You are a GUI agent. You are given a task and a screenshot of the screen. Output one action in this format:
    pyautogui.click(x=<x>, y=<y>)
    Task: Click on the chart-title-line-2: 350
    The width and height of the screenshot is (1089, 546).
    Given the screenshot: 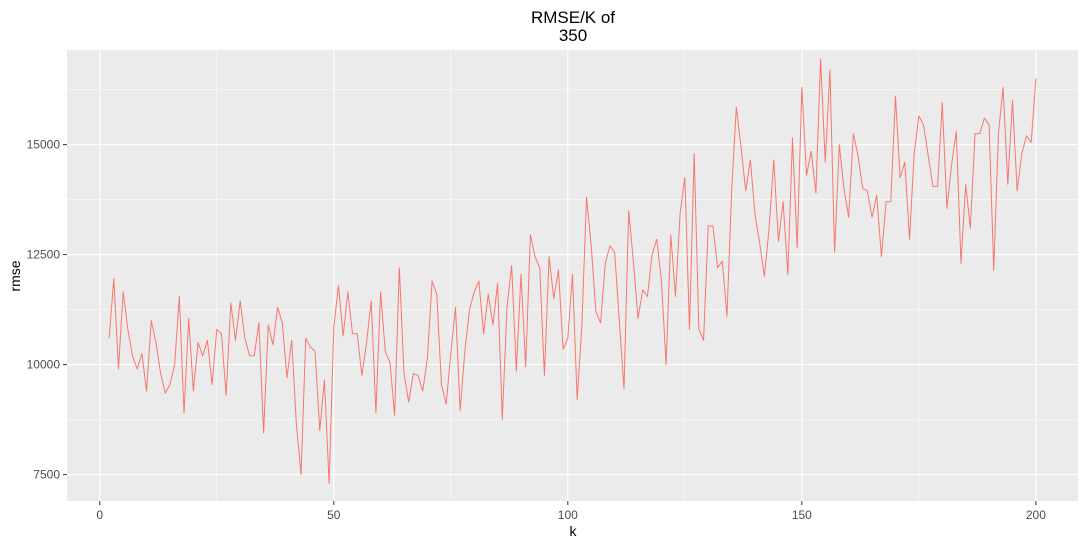 What is the action you would take?
    pyautogui.click(x=573, y=35)
    